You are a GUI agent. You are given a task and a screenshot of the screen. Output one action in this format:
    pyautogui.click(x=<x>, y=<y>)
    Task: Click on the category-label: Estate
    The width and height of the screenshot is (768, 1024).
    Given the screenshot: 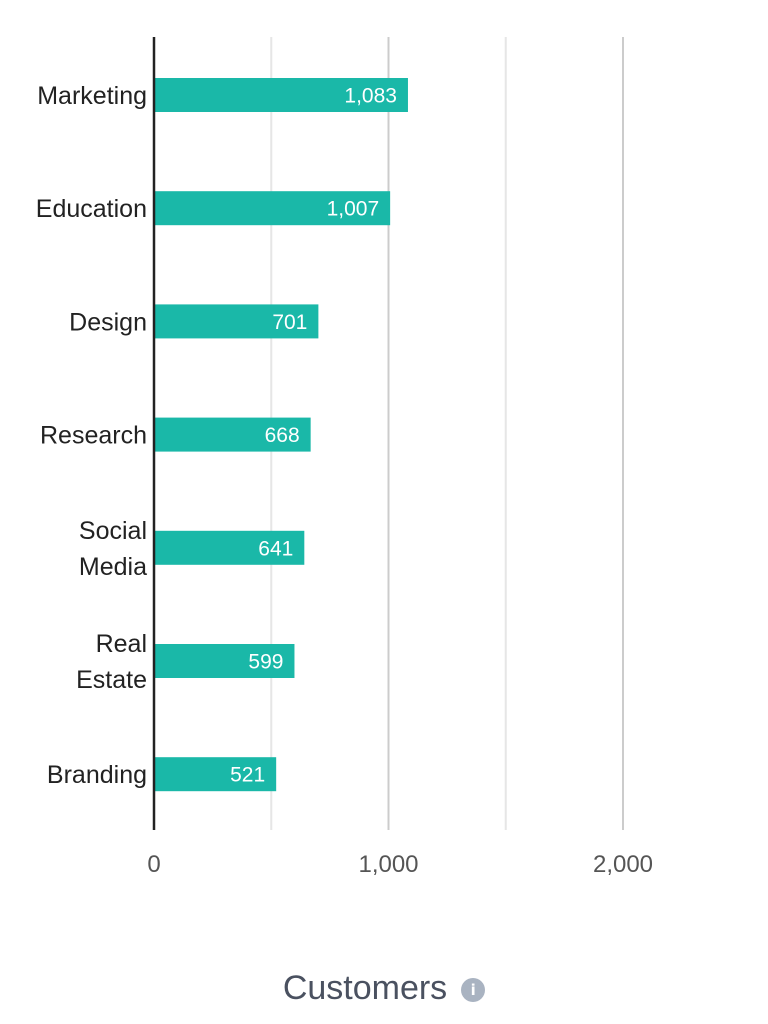 What is the action you would take?
    pyautogui.click(x=111, y=680)
    